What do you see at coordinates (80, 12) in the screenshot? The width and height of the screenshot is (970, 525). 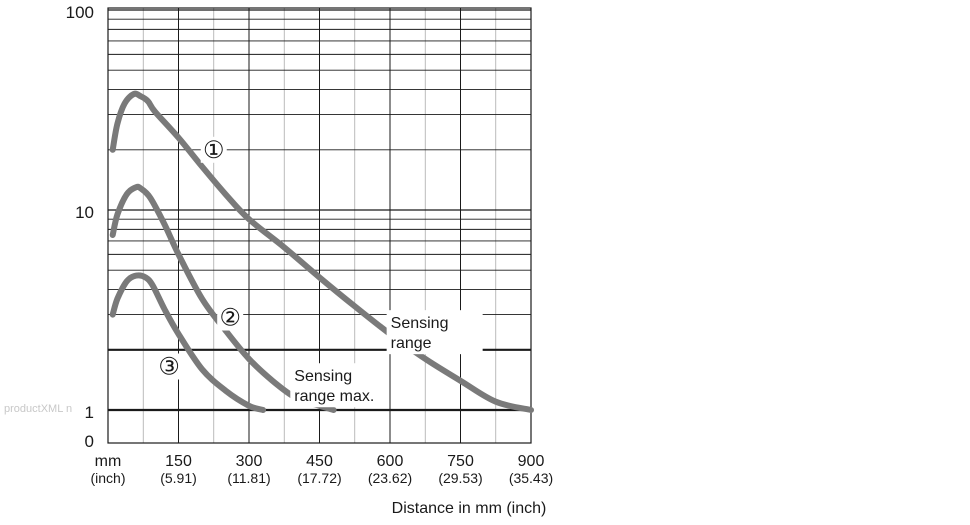 I see `y-tick-label: 100` at bounding box center [80, 12].